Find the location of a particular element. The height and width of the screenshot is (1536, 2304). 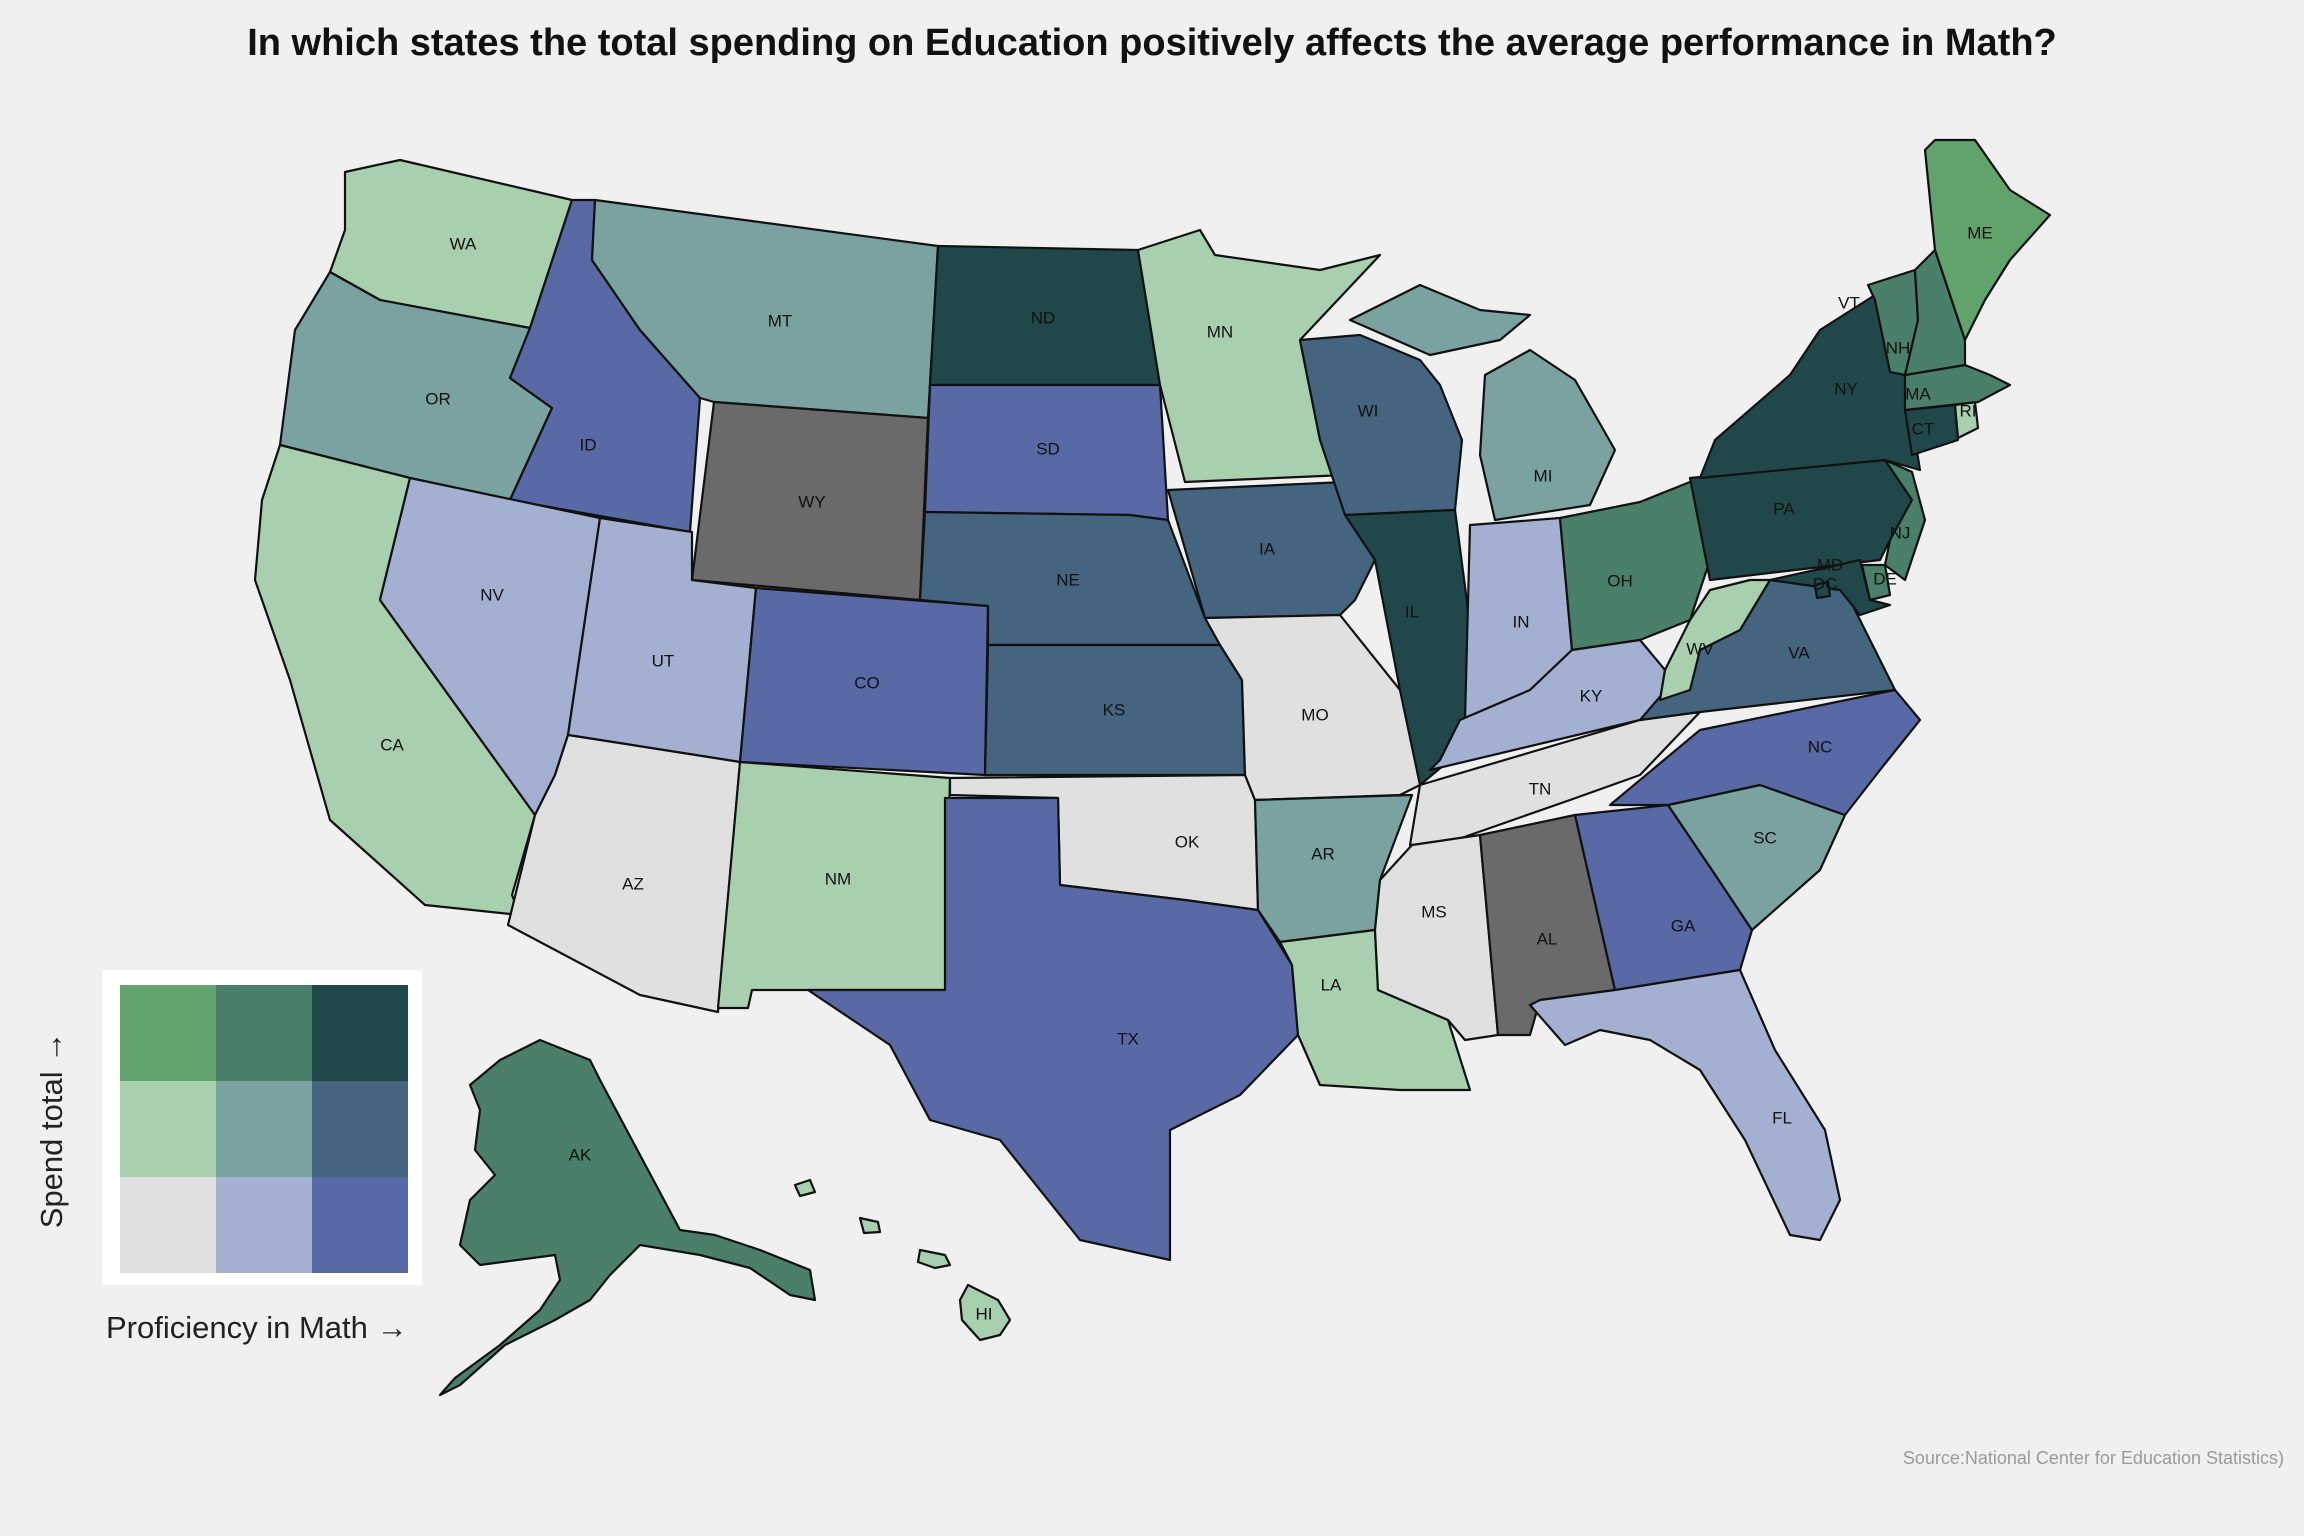

state-NJ is located at coordinates (1905, 520).